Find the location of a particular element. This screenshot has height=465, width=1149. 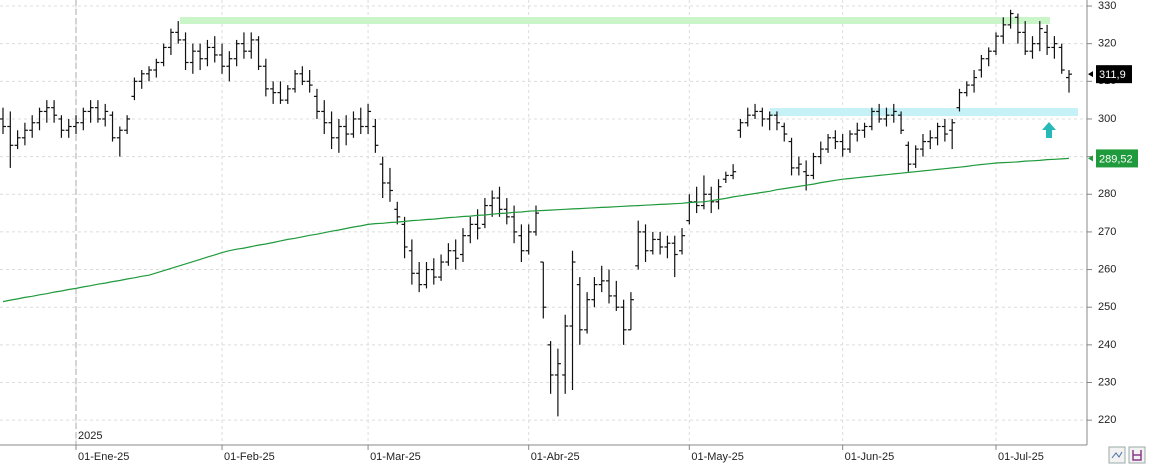

x-tick-label: 01-May-25 is located at coordinates (717, 457).